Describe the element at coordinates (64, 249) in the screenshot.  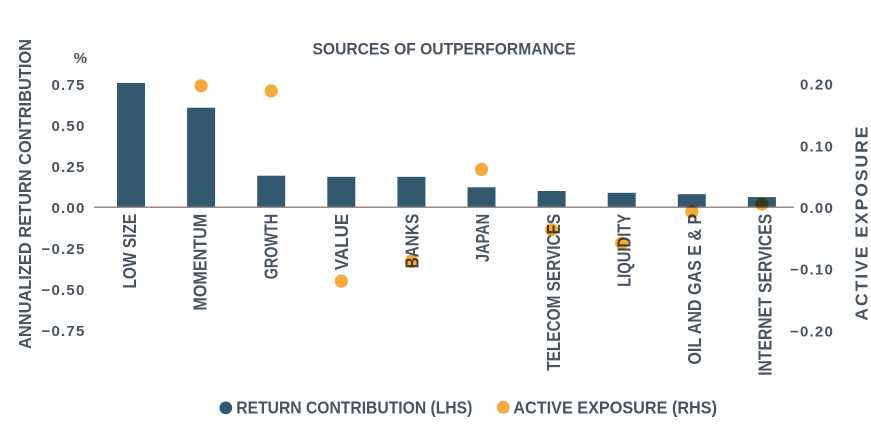
I see `svg-text: −0.25` at that location.